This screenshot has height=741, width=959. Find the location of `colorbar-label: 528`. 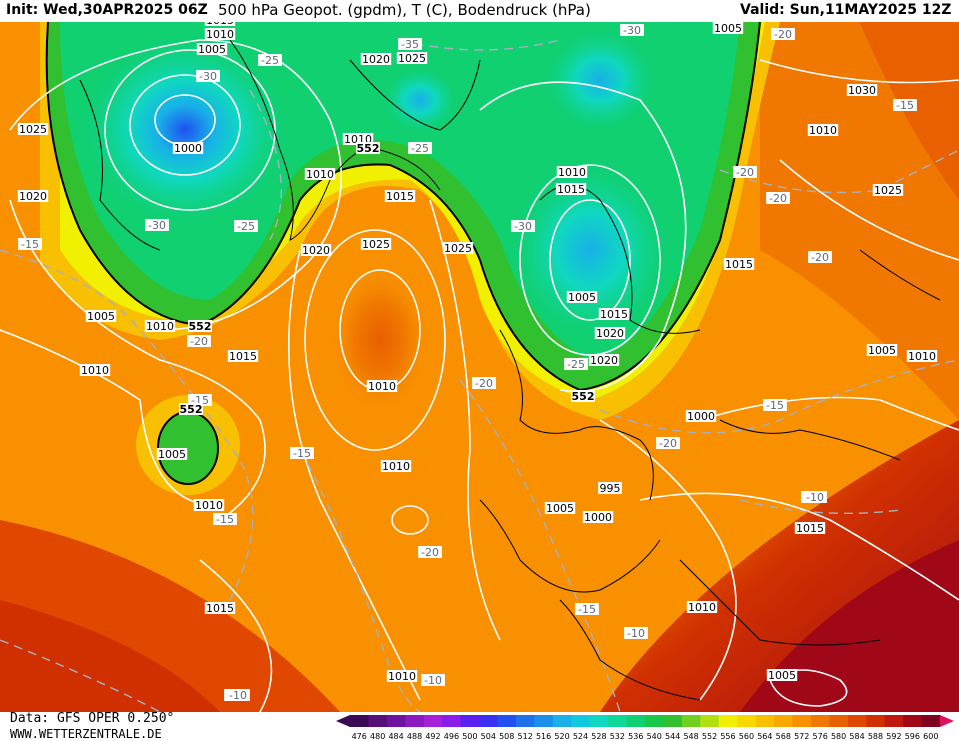

colorbar-label: 528 is located at coordinates (598, 736).